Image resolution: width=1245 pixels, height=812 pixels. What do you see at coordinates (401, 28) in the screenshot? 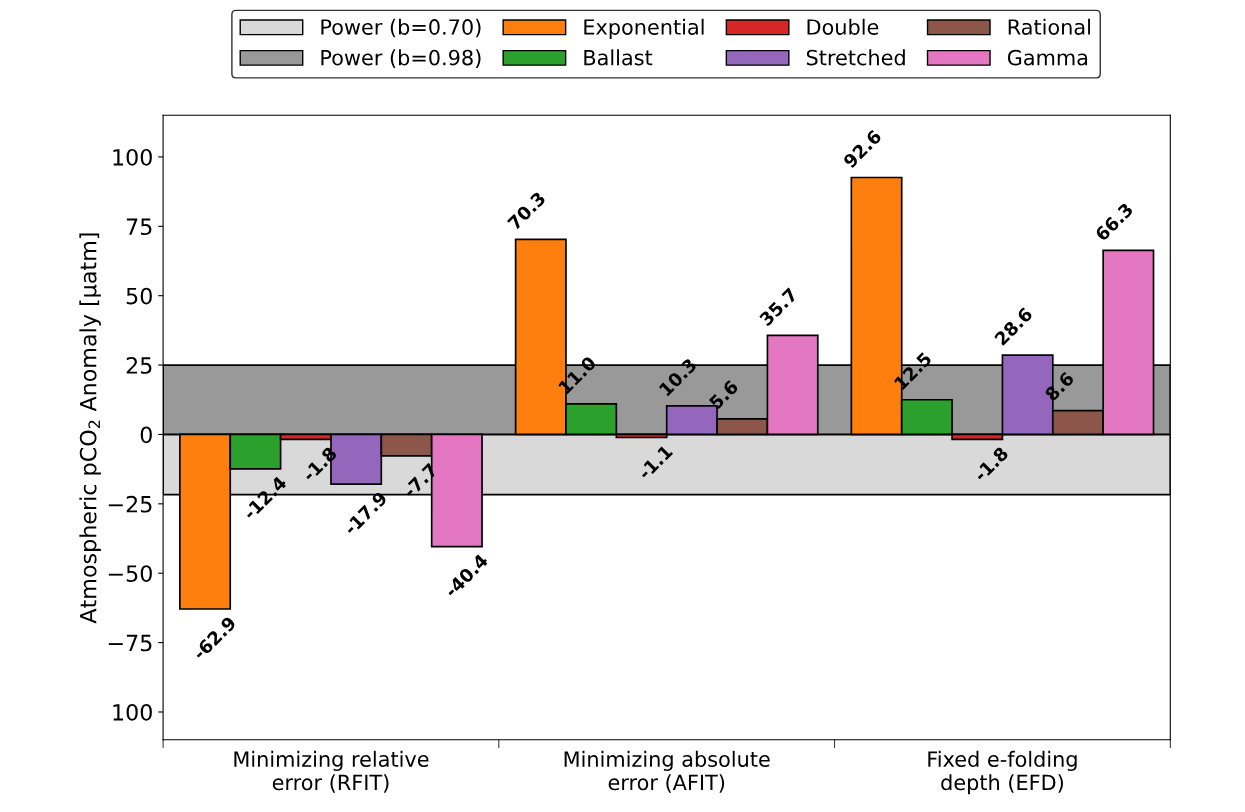
I see `legend-label: Power (b=0.70)` at bounding box center [401, 28].